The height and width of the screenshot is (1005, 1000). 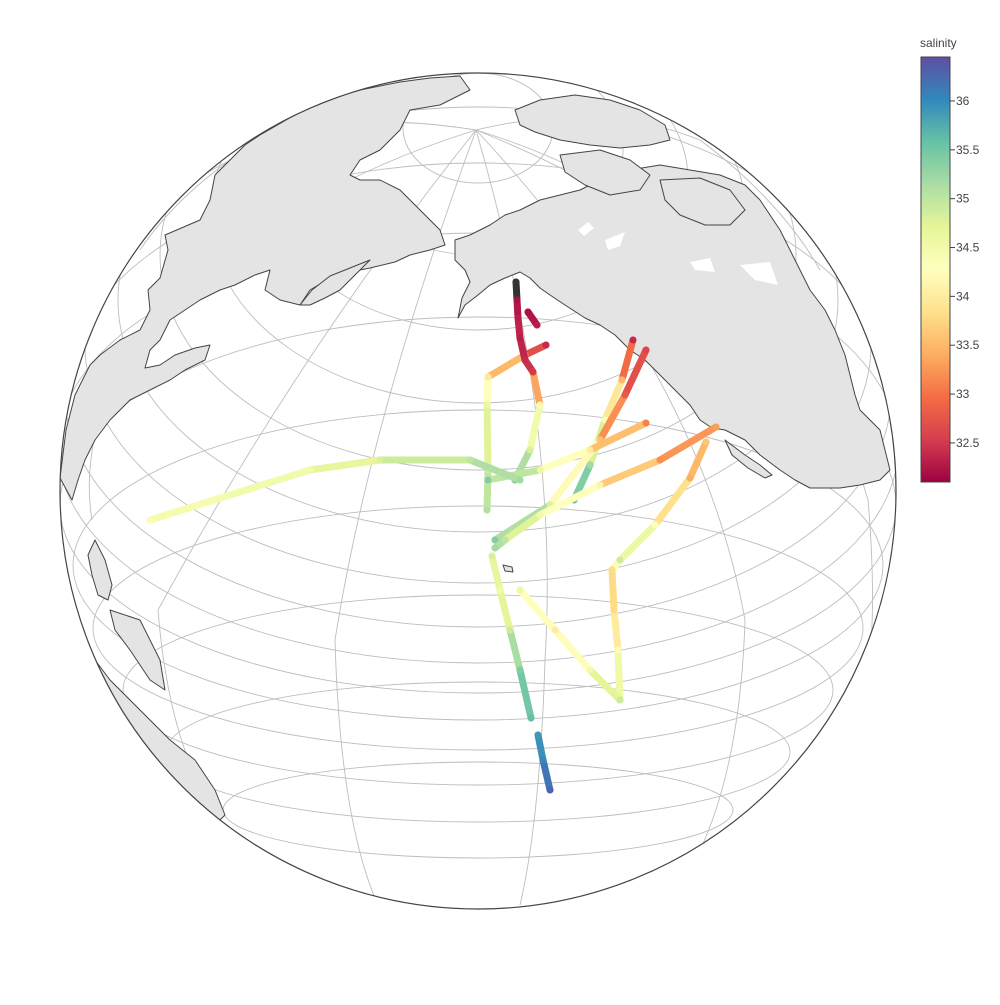 I want to click on land-hudson, so click(x=702, y=201).